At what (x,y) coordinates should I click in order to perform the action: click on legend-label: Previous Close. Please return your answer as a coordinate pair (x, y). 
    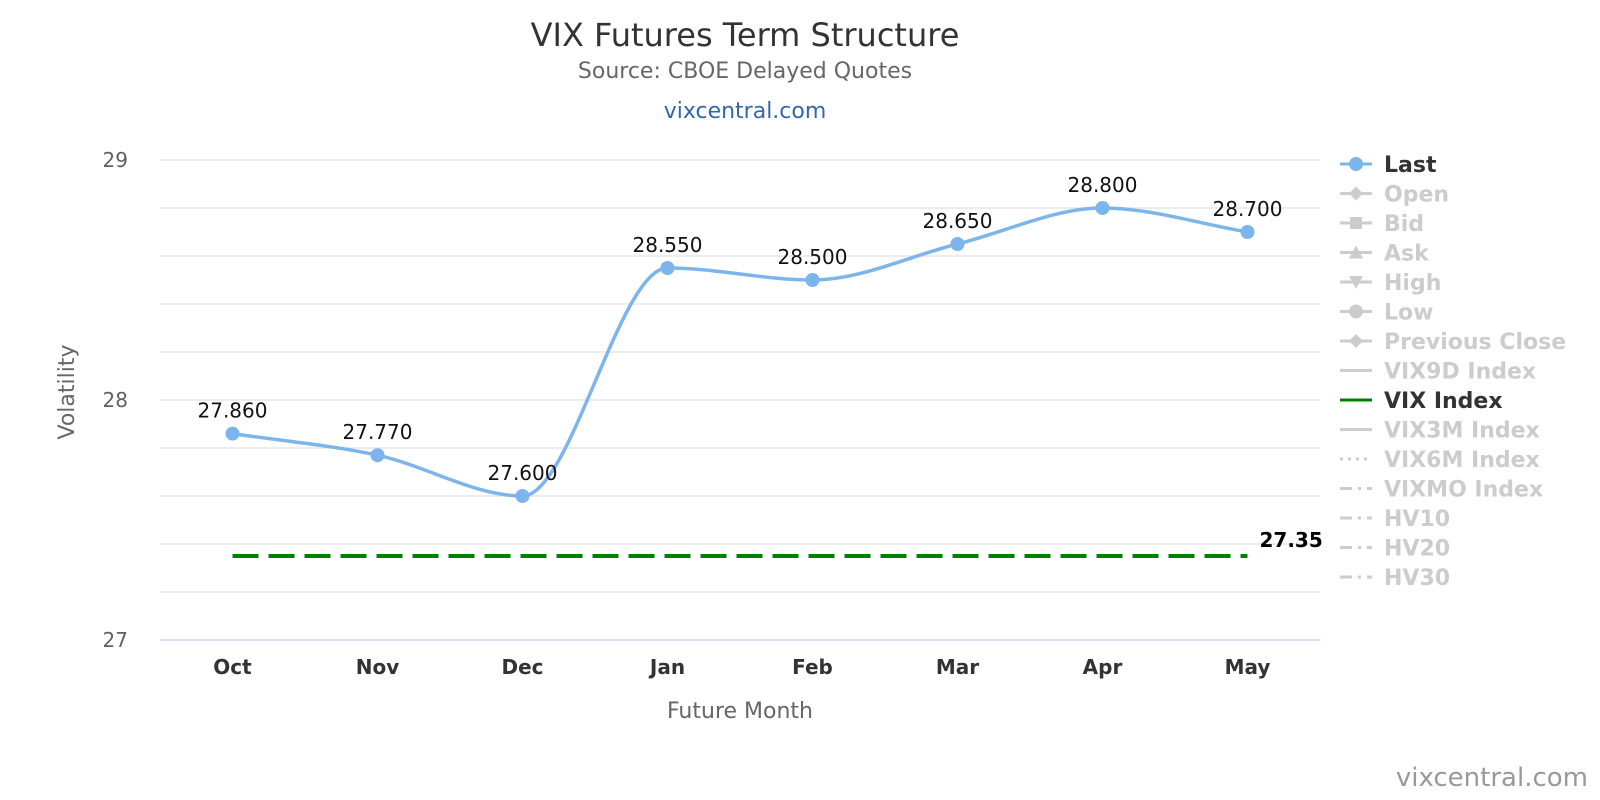
    Looking at the image, I should click on (1475, 342).